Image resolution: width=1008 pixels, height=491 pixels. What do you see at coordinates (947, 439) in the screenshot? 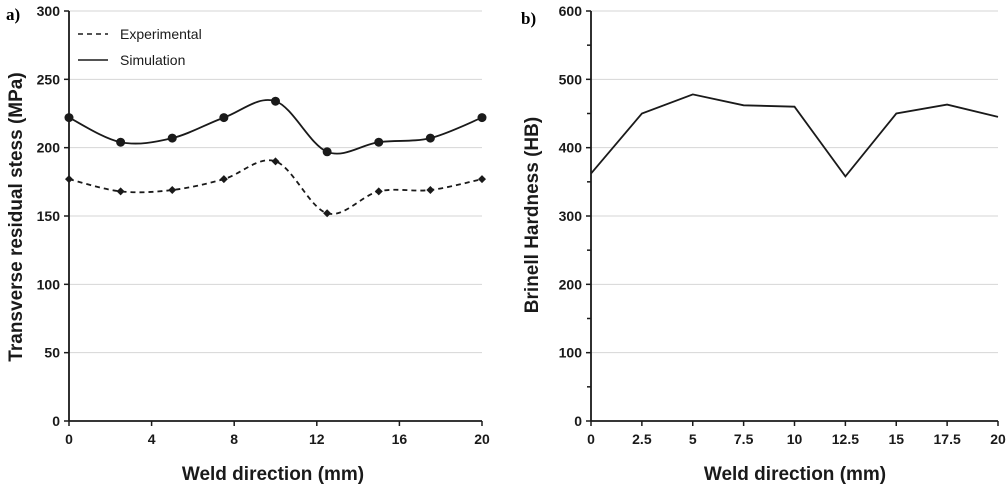
I see `x-tick-label-b-7: 17.5` at bounding box center [947, 439].